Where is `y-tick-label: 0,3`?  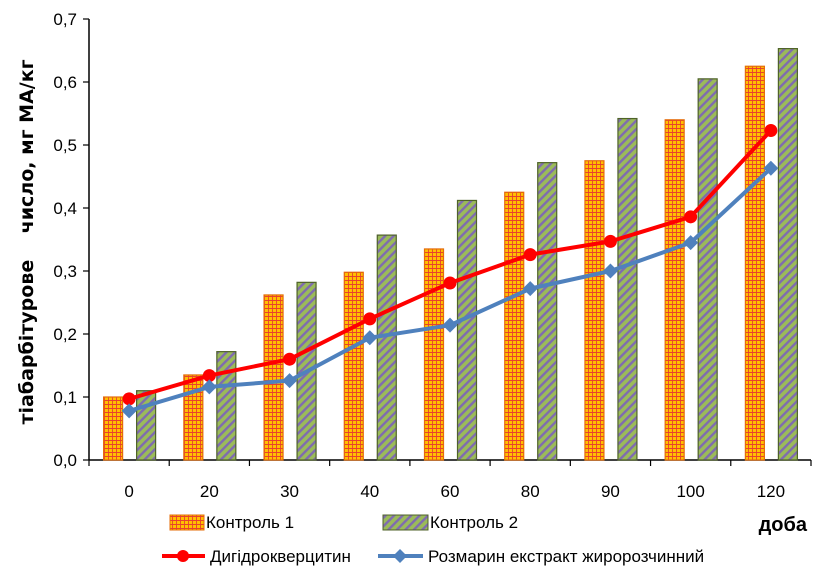
y-tick-label: 0,3 is located at coordinates (65, 271).